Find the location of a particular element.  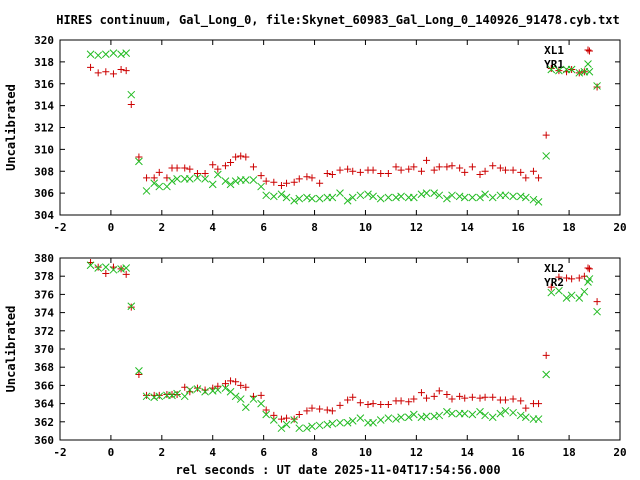

y-tick-label: 310 is located at coordinates (44, 149).